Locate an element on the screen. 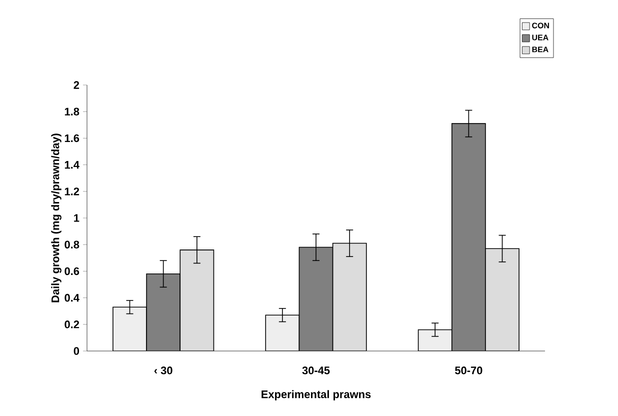 Image resolution: width=618 pixels, height=416 pixels. y-tick-label: 2 is located at coordinates (77, 85).